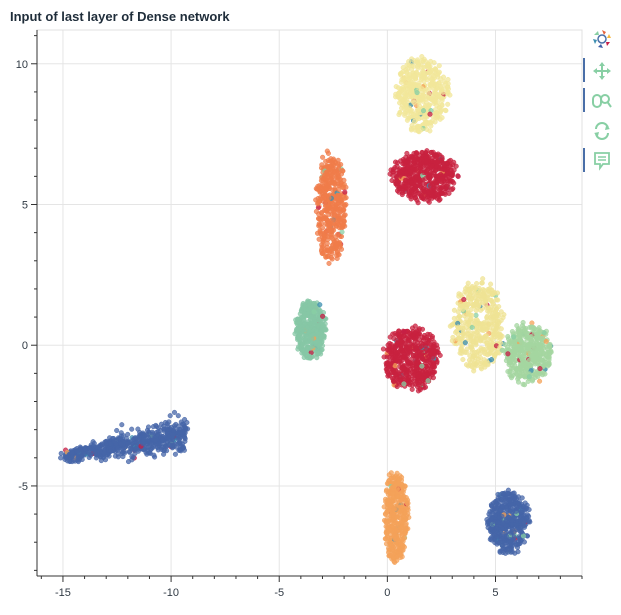  Describe the element at coordinates (22, 65) in the screenshot. I see `y-tick-label: 10` at that location.